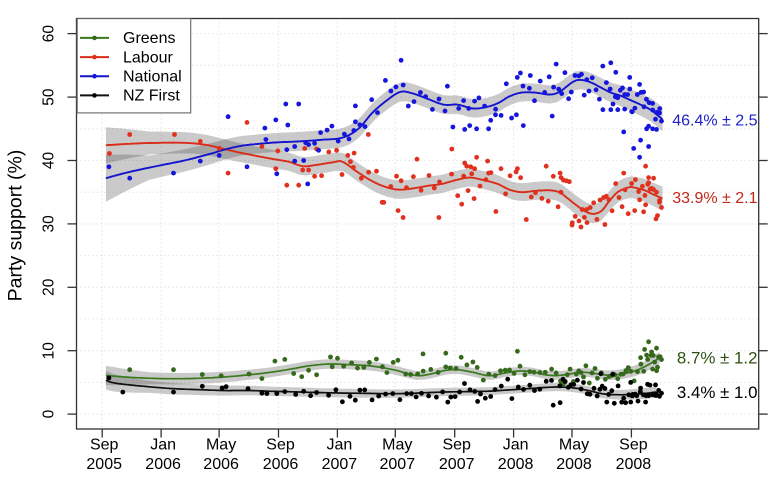 The height and width of the screenshot is (492, 778). Describe the element at coordinates (49, 34) in the screenshot. I see `svg-text: 60` at that location.